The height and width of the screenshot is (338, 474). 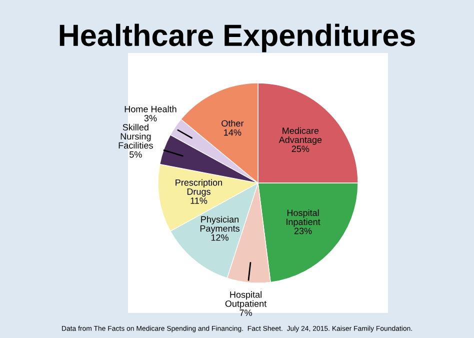 I want to click on data-label: 5%, so click(x=136, y=154).